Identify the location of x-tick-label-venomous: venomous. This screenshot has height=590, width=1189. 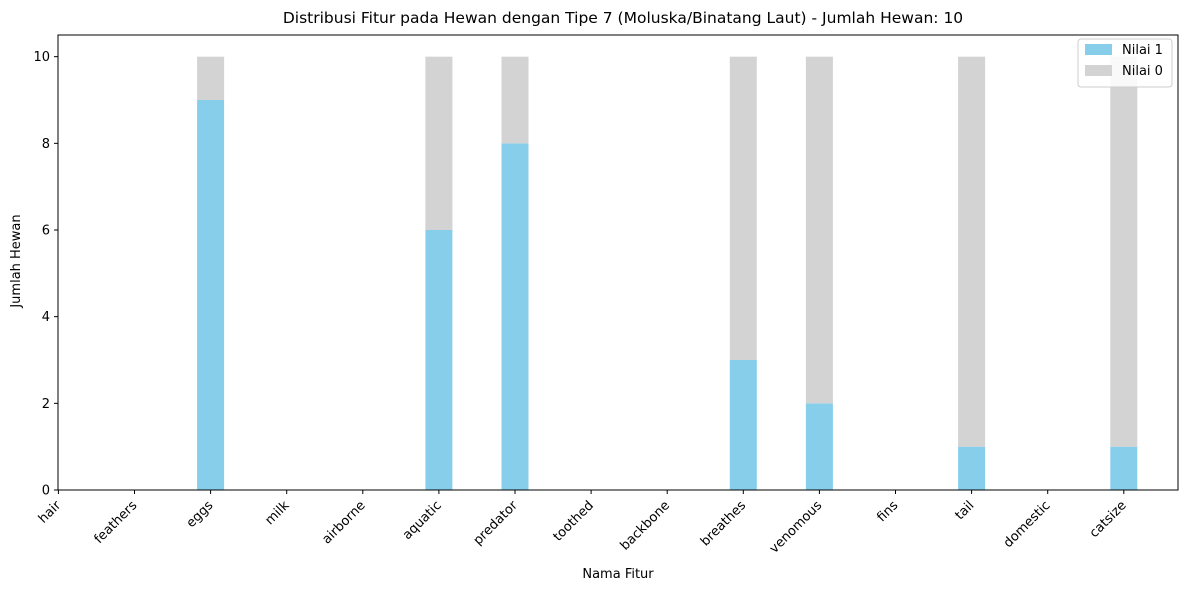
(796, 527).